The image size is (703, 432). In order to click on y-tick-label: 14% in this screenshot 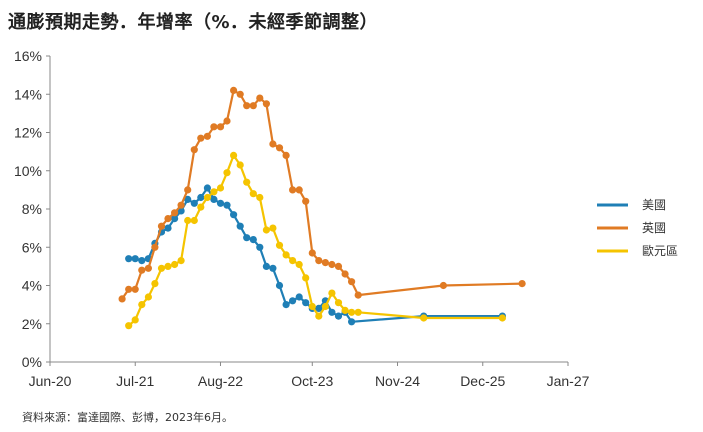, I will do `click(28, 94)`.